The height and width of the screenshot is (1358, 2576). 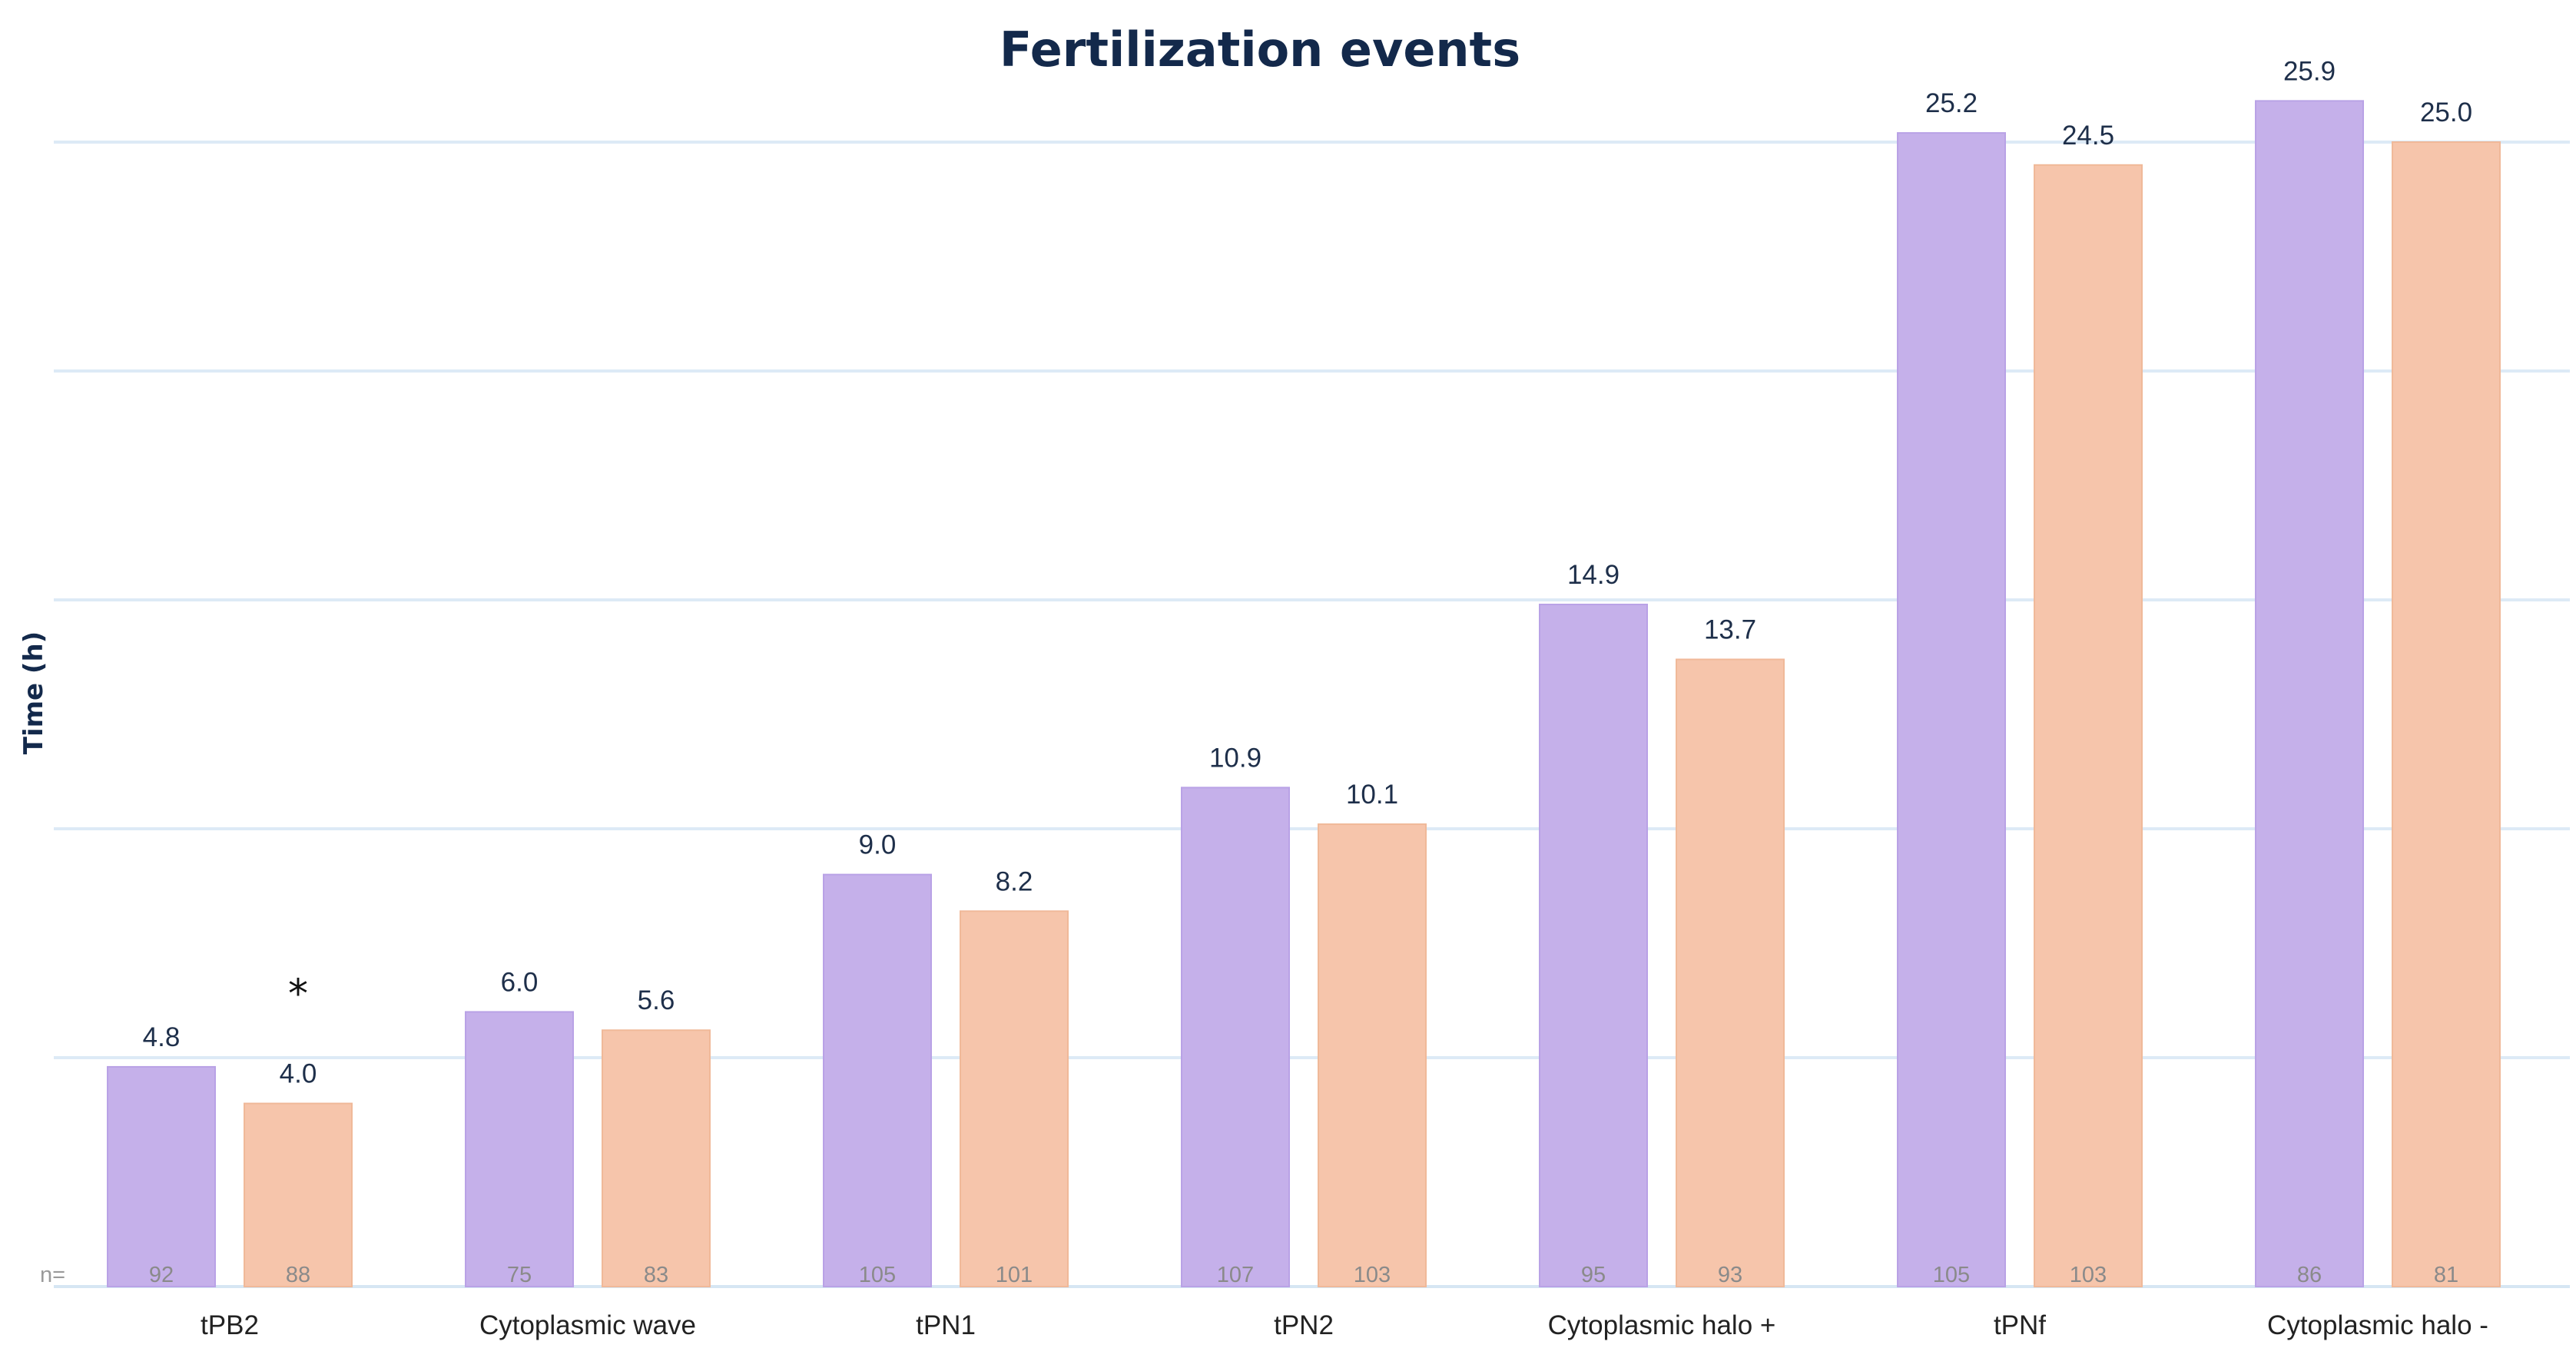 What do you see at coordinates (162, 1037) in the screenshot?
I see `data-label: 4.8` at bounding box center [162, 1037].